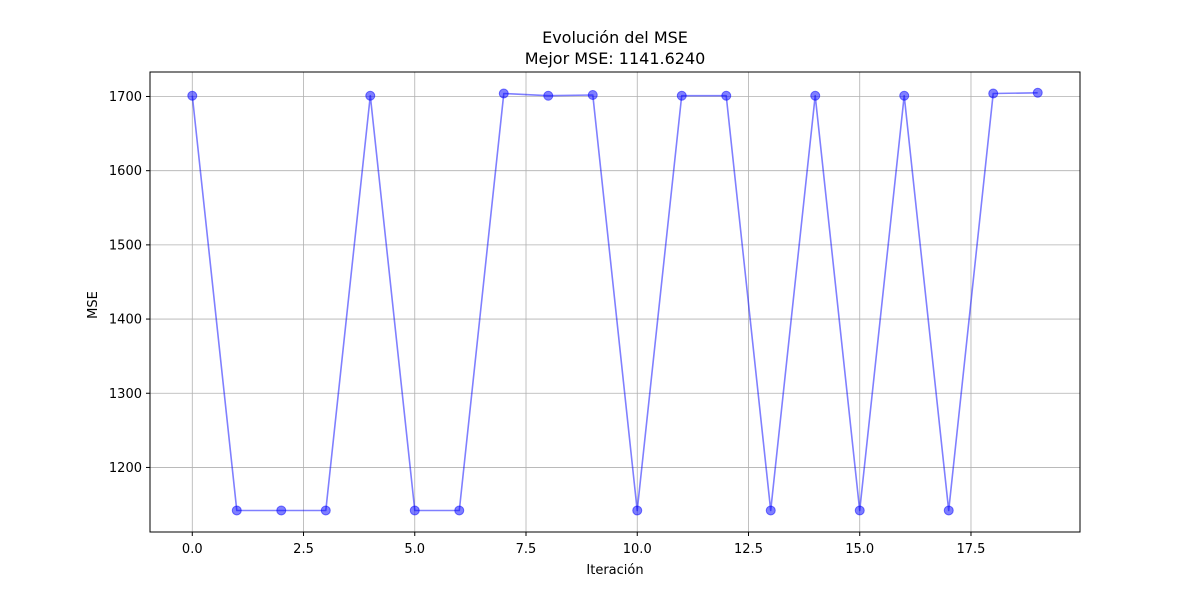  I want to click on x-tick-label: 7.5, so click(526, 549).